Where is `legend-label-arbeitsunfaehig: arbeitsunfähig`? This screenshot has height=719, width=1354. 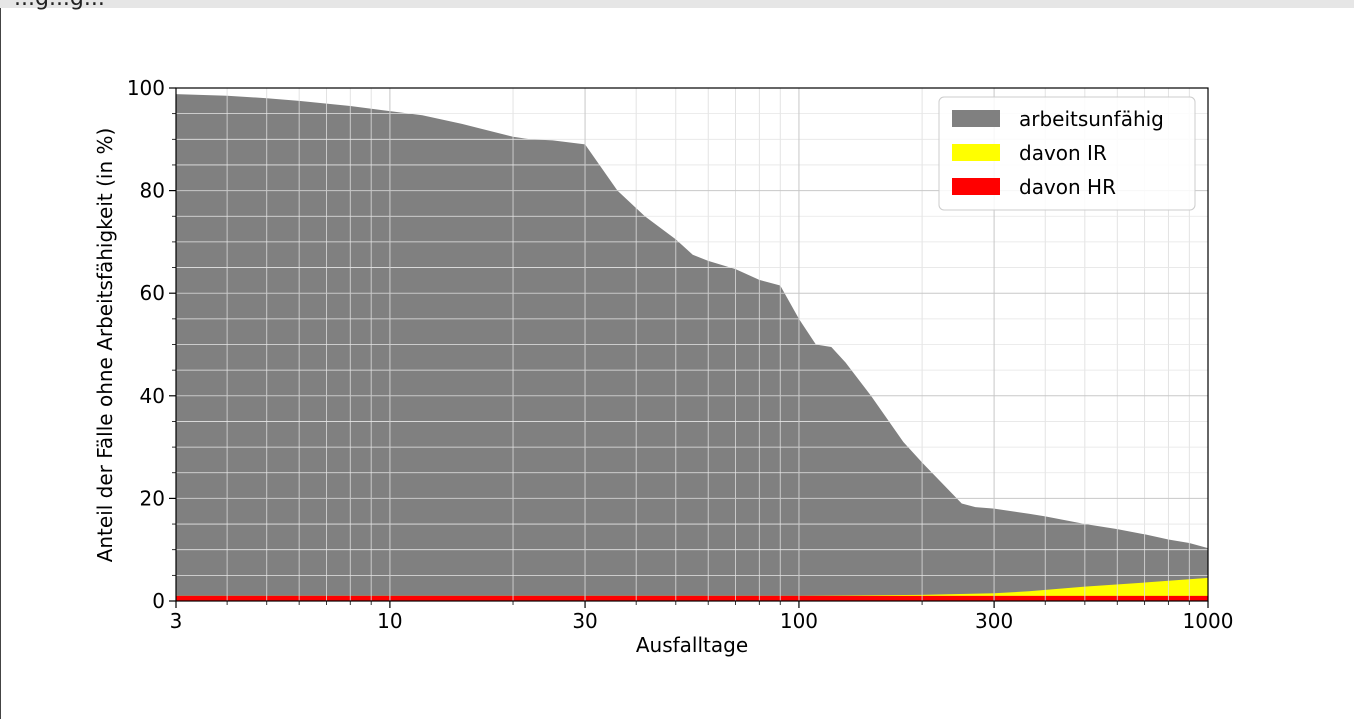
legend-label-arbeitsunfaehig: arbeitsunfähig is located at coordinates (1091, 119).